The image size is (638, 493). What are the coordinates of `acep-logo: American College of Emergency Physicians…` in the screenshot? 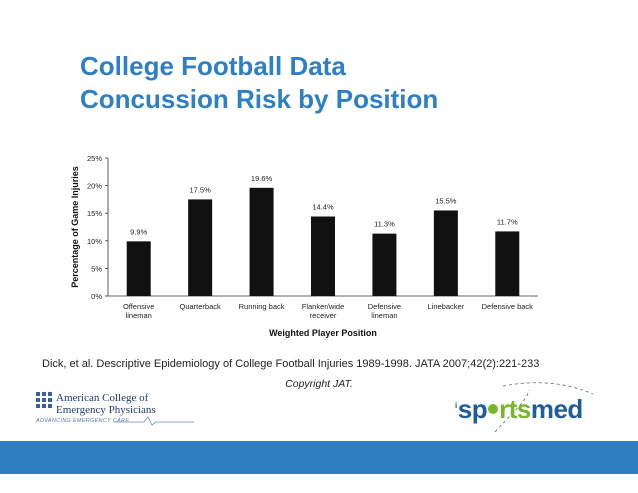 It's located at (115, 412).